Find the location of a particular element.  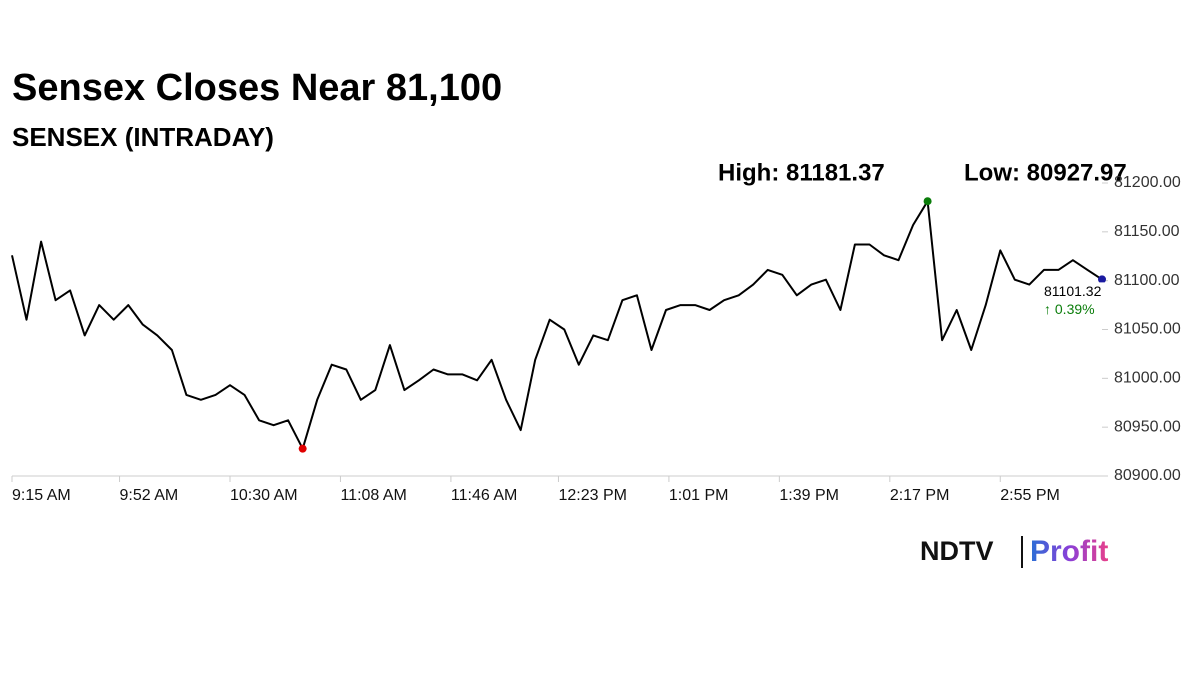

y-tick-label: 80900.00 is located at coordinates (1147, 475).